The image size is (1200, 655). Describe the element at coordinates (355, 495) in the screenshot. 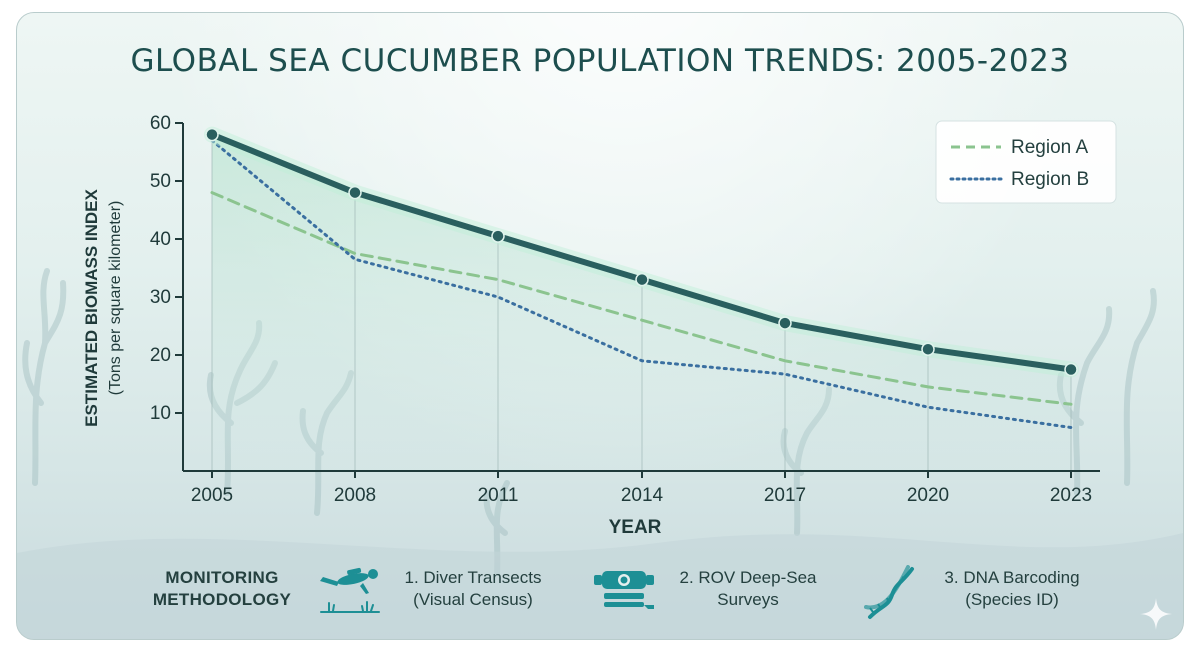

I see `x-tick-label: 2008` at that location.